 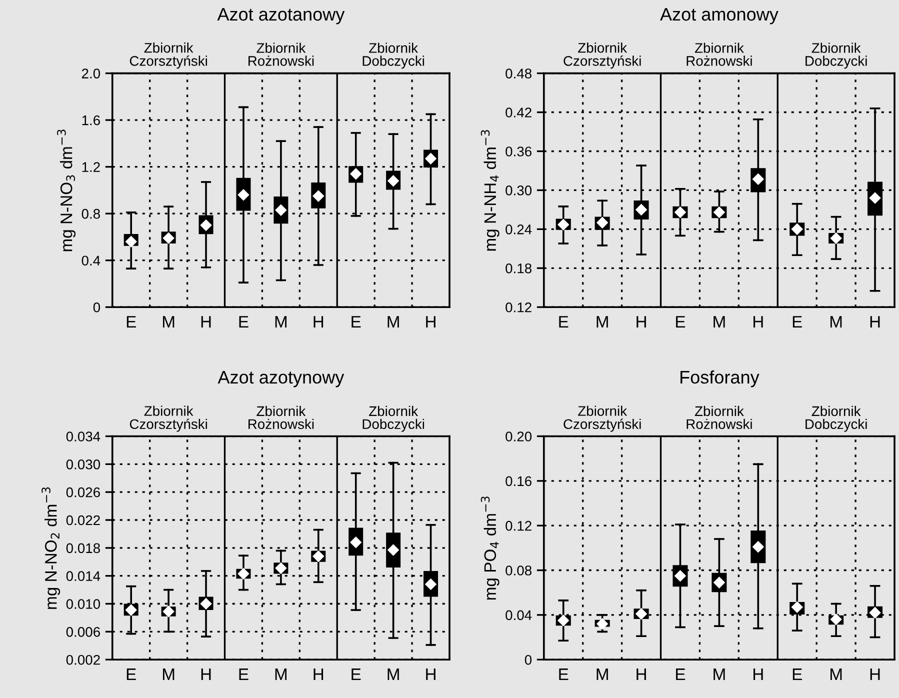 I want to click on y-tick-label: 0.42, so click(x=519, y=113).